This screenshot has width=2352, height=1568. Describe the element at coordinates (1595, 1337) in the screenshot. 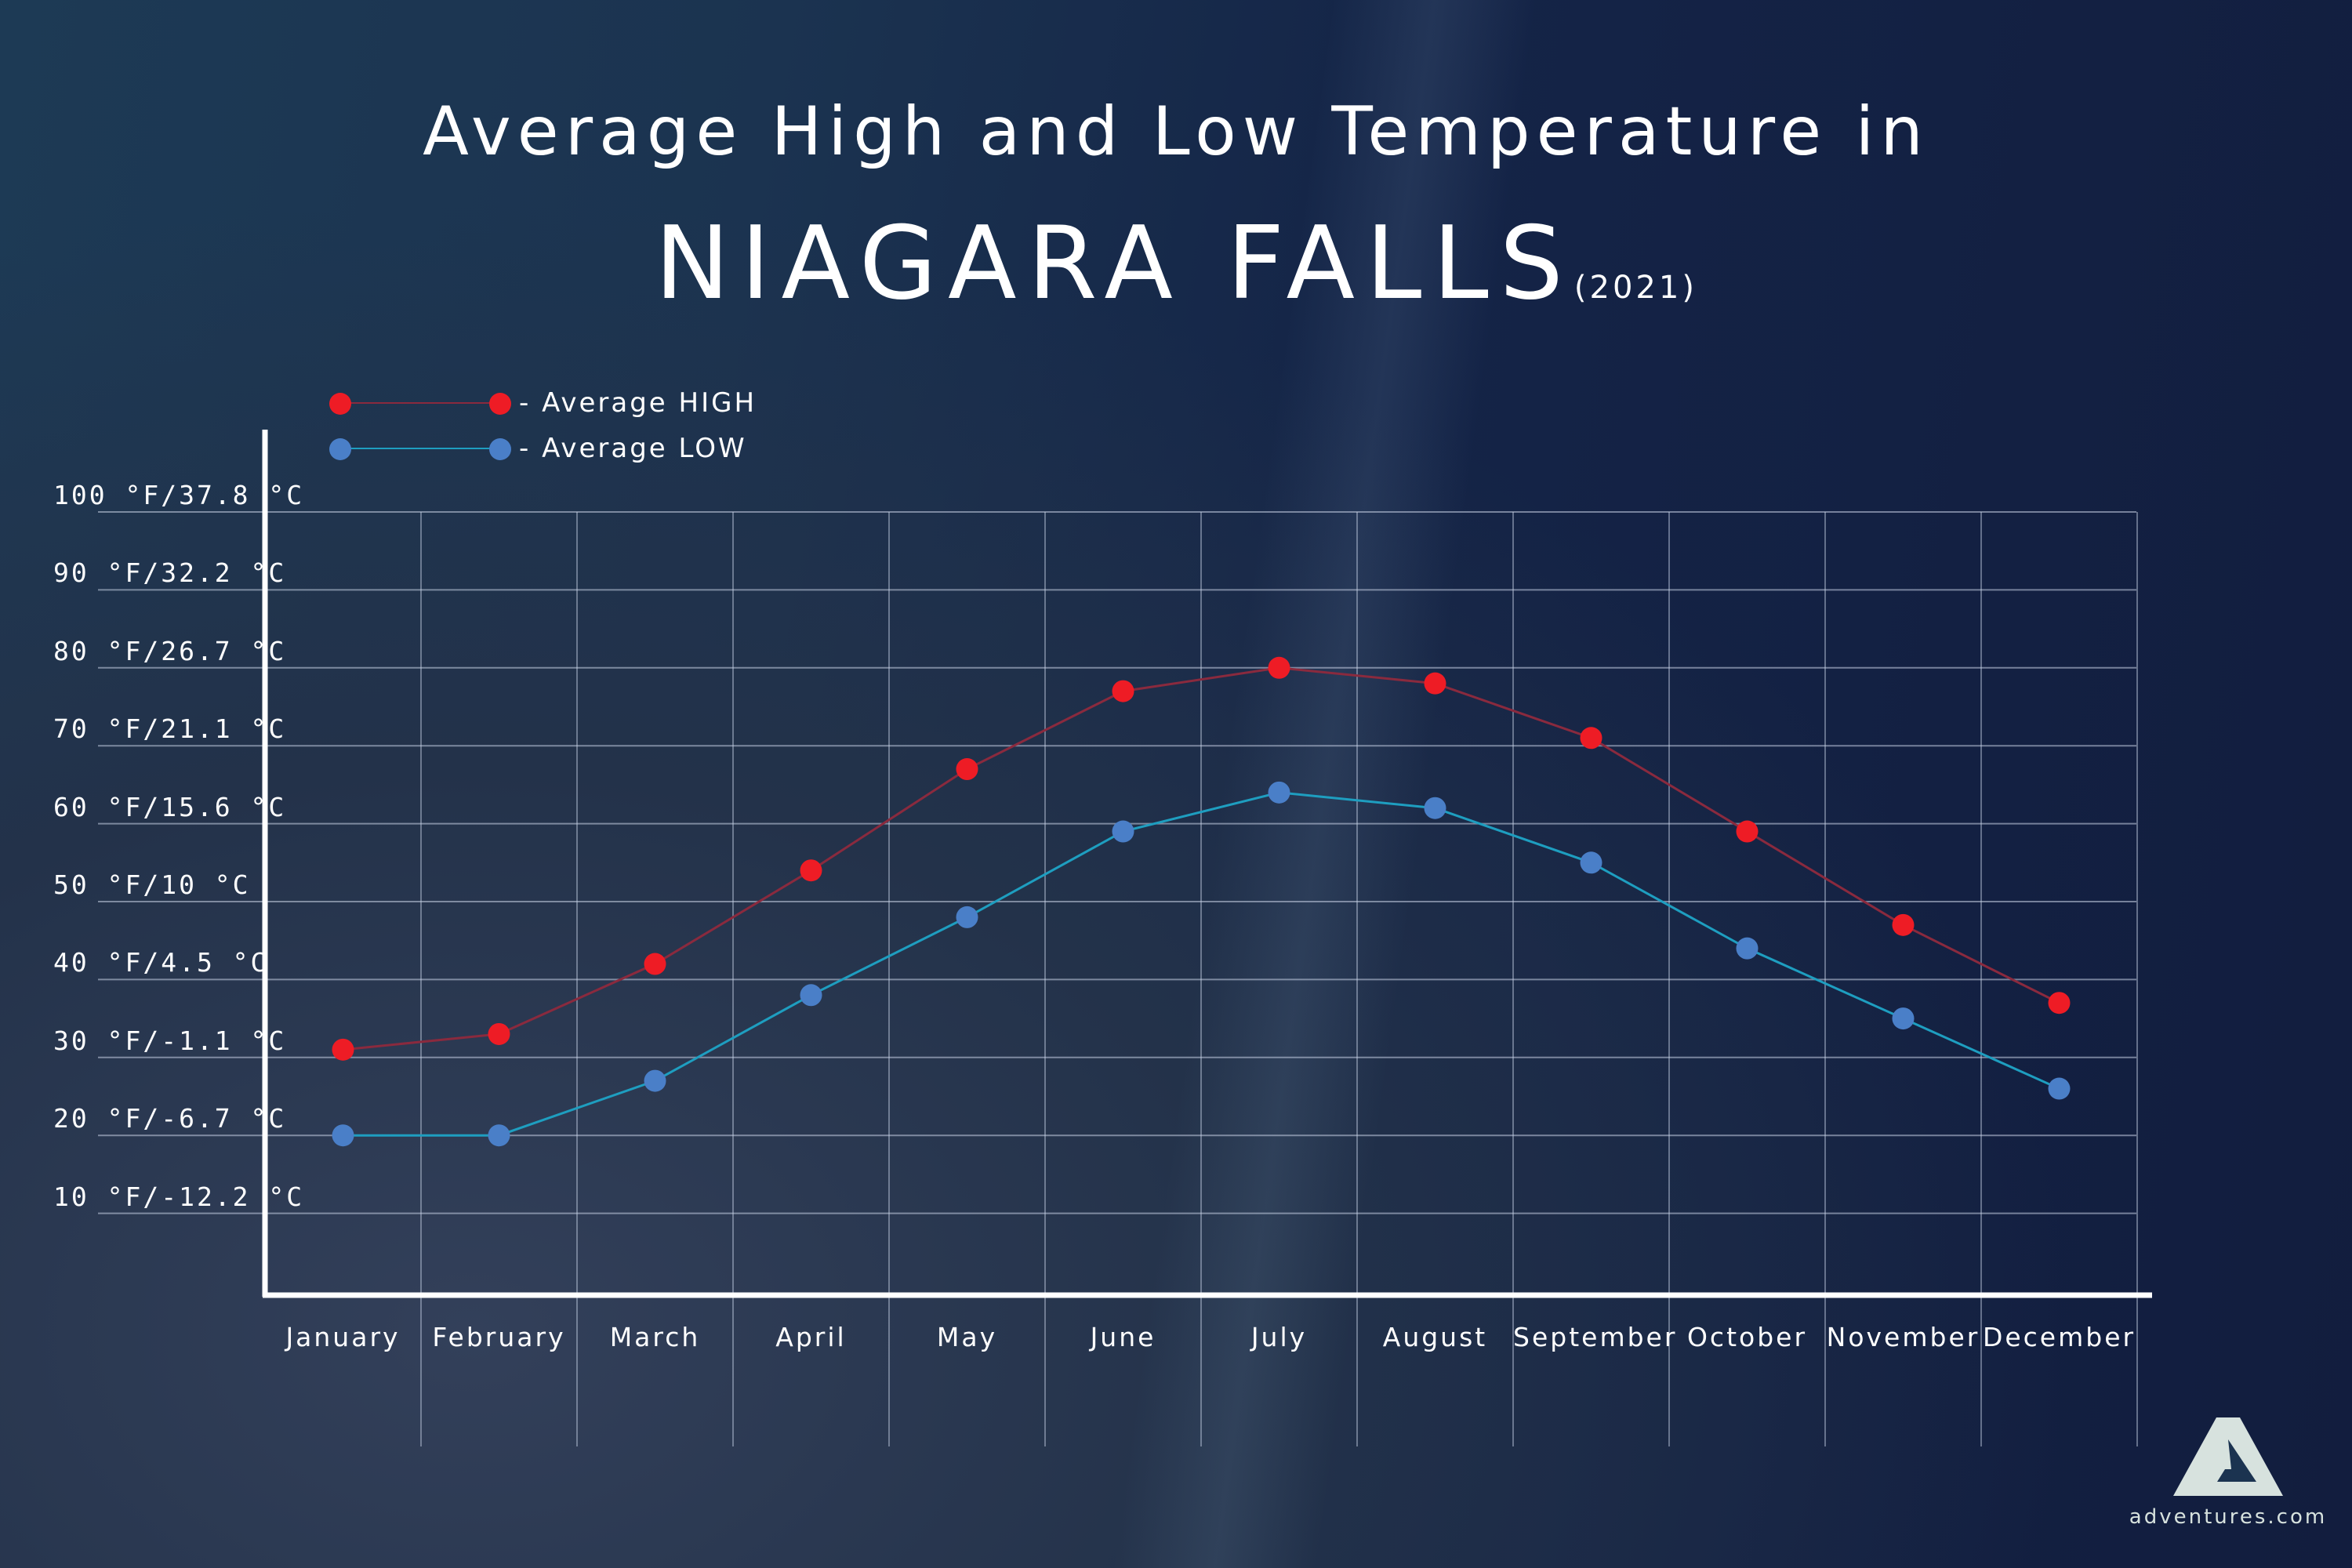

I see `x-axis-label: September` at that location.